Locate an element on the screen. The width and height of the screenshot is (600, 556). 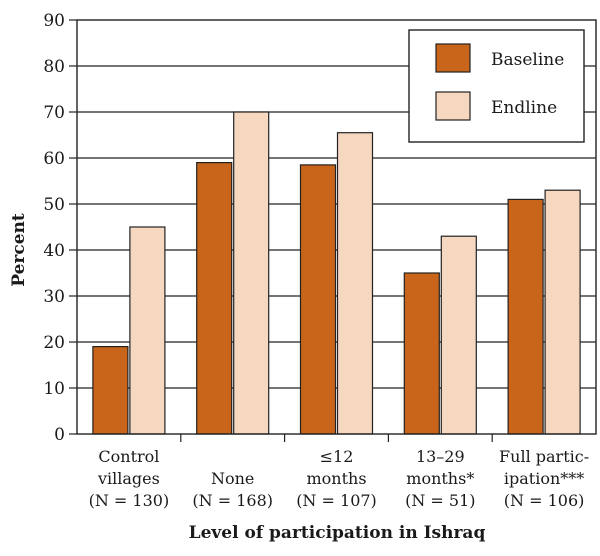
x-category-label: (N = 51) is located at coordinates (440, 500).